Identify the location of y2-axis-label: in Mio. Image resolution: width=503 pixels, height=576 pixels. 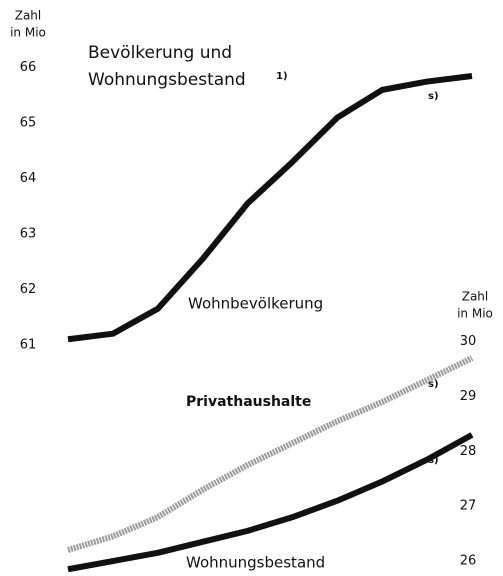
(475, 314).